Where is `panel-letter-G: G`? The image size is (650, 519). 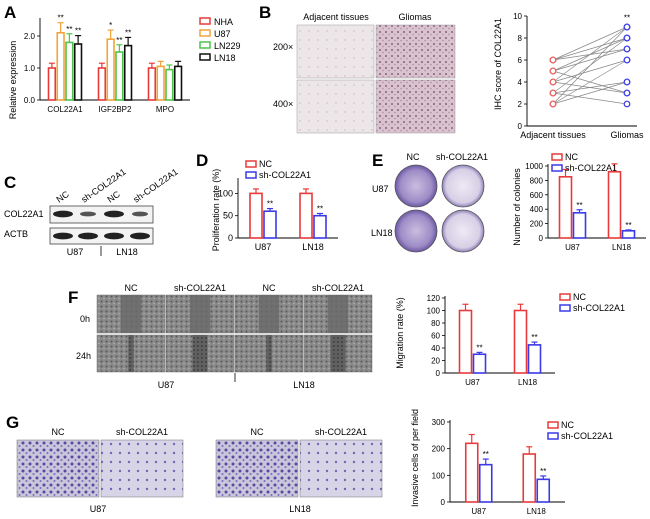 panel-letter-G: G is located at coordinates (12, 422).